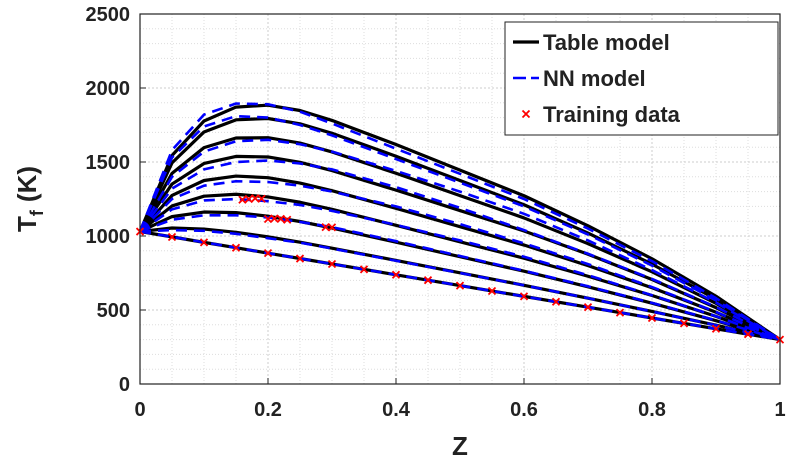 The height and width of the screenshot is (468, 789). I want to click on x-tick-label: 0.8, so click(652, 410).